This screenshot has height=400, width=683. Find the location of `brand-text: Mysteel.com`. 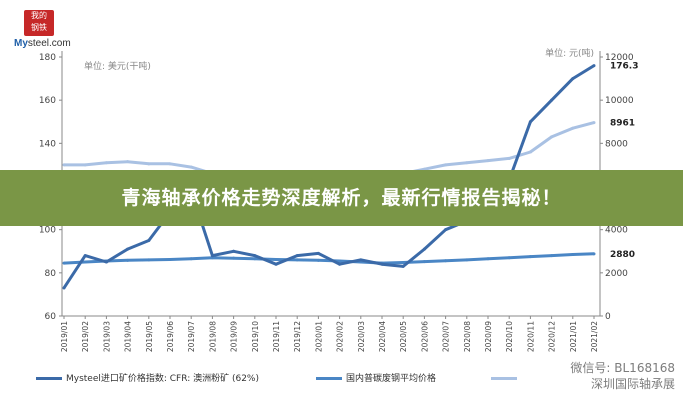

brand-text: Mysteel.com is located at coordinates (42, 43).